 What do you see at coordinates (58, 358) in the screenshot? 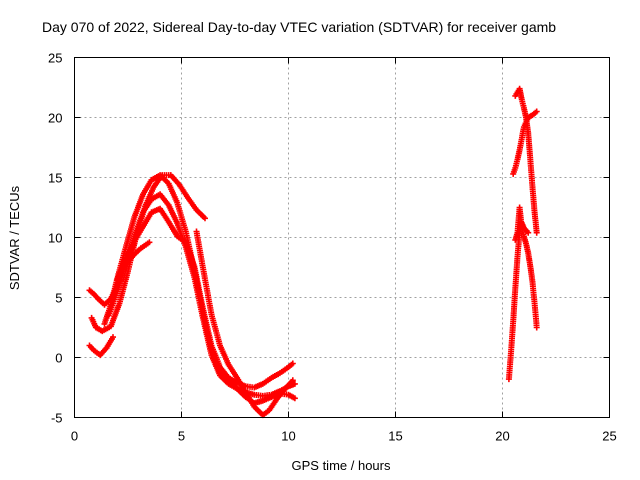
I see `y-tick-label: 0` at bounding box center [58, 358].